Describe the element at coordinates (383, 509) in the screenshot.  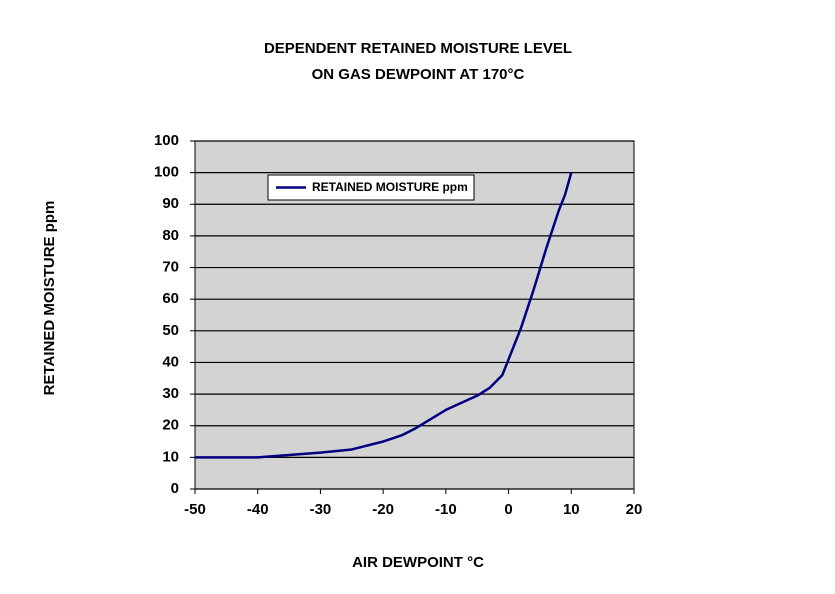
I see `x-tick-label: -20` at that location.